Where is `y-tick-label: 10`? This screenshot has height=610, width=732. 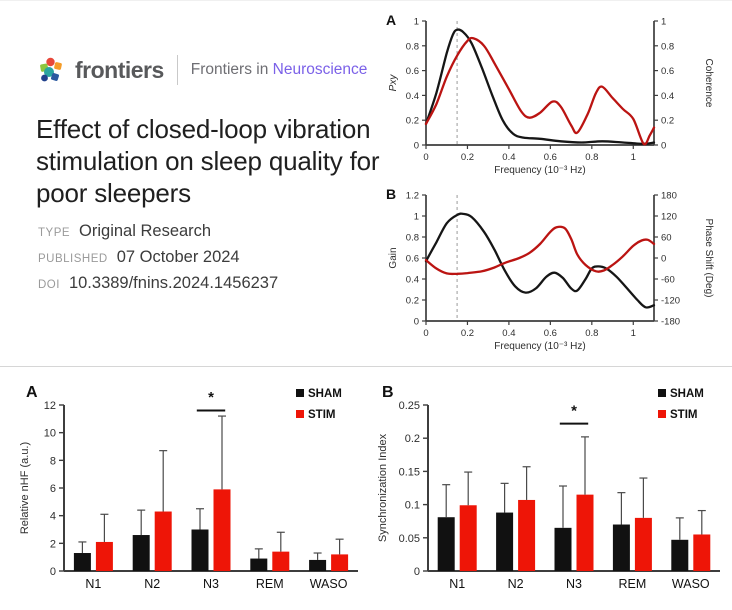
y-tick-label: 10 is located at coordinates (50, 434).